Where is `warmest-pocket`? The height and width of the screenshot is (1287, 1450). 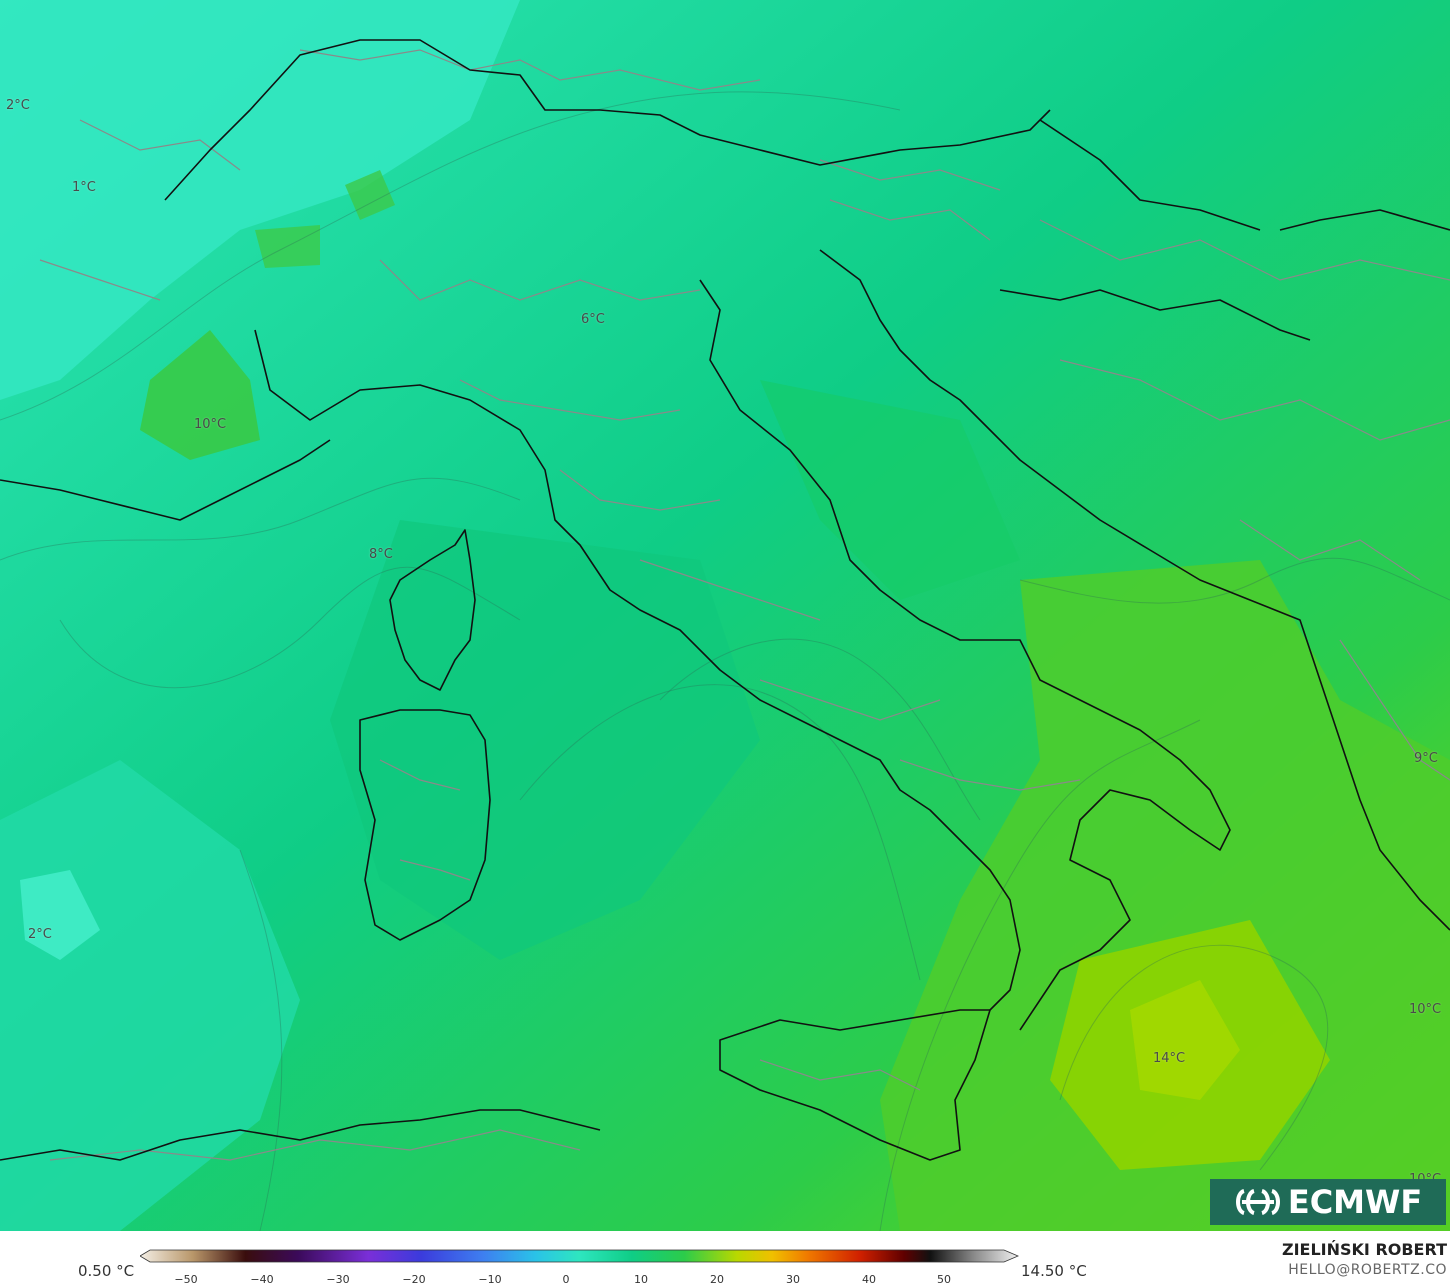
warmest-pocket is located at coordinates (1185, 1040).